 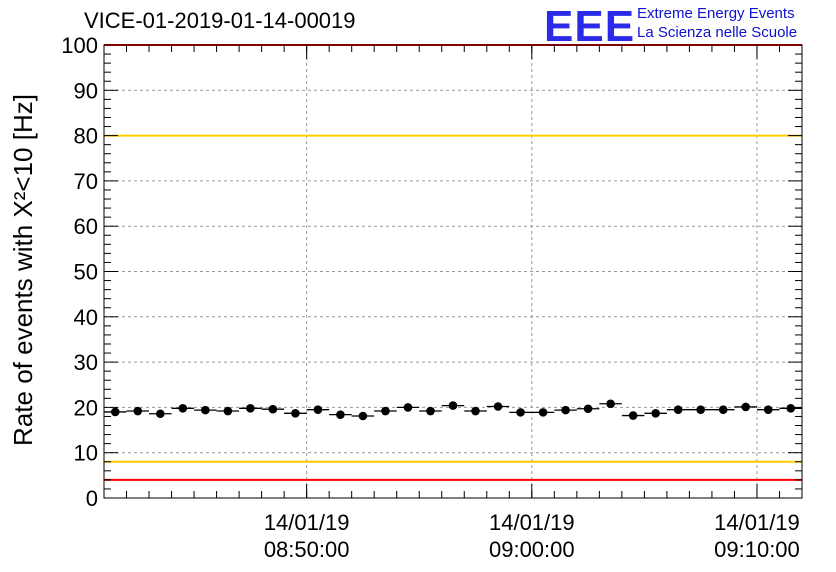 I want to click on data-points, so click(x=453, y=410).